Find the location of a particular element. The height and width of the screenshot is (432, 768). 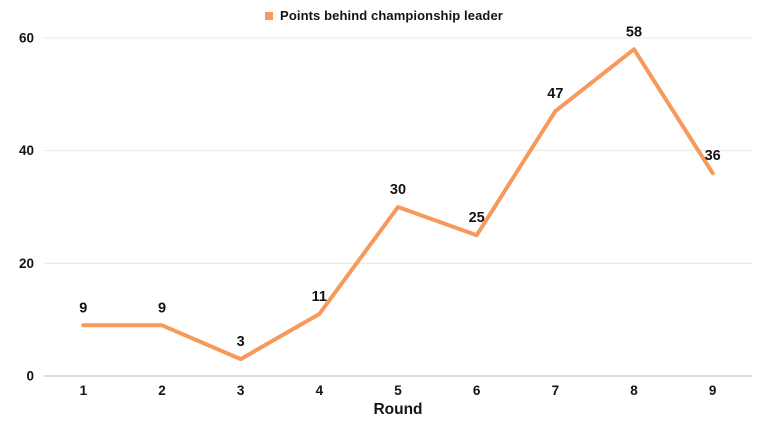

x-tick-label: 3 is located at coordinates (241, 390).